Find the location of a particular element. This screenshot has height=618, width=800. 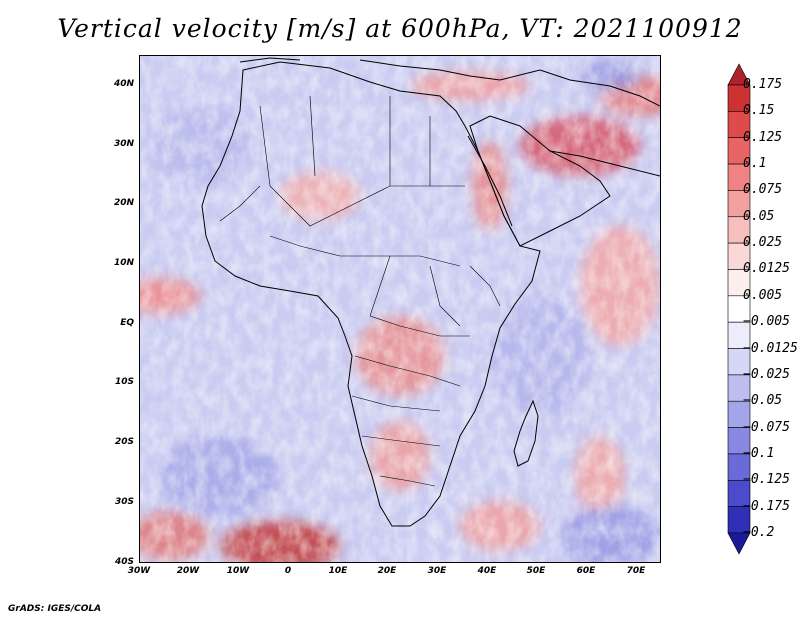

colorbar-level-label: −0.025 is located at coordinates (766, 374).